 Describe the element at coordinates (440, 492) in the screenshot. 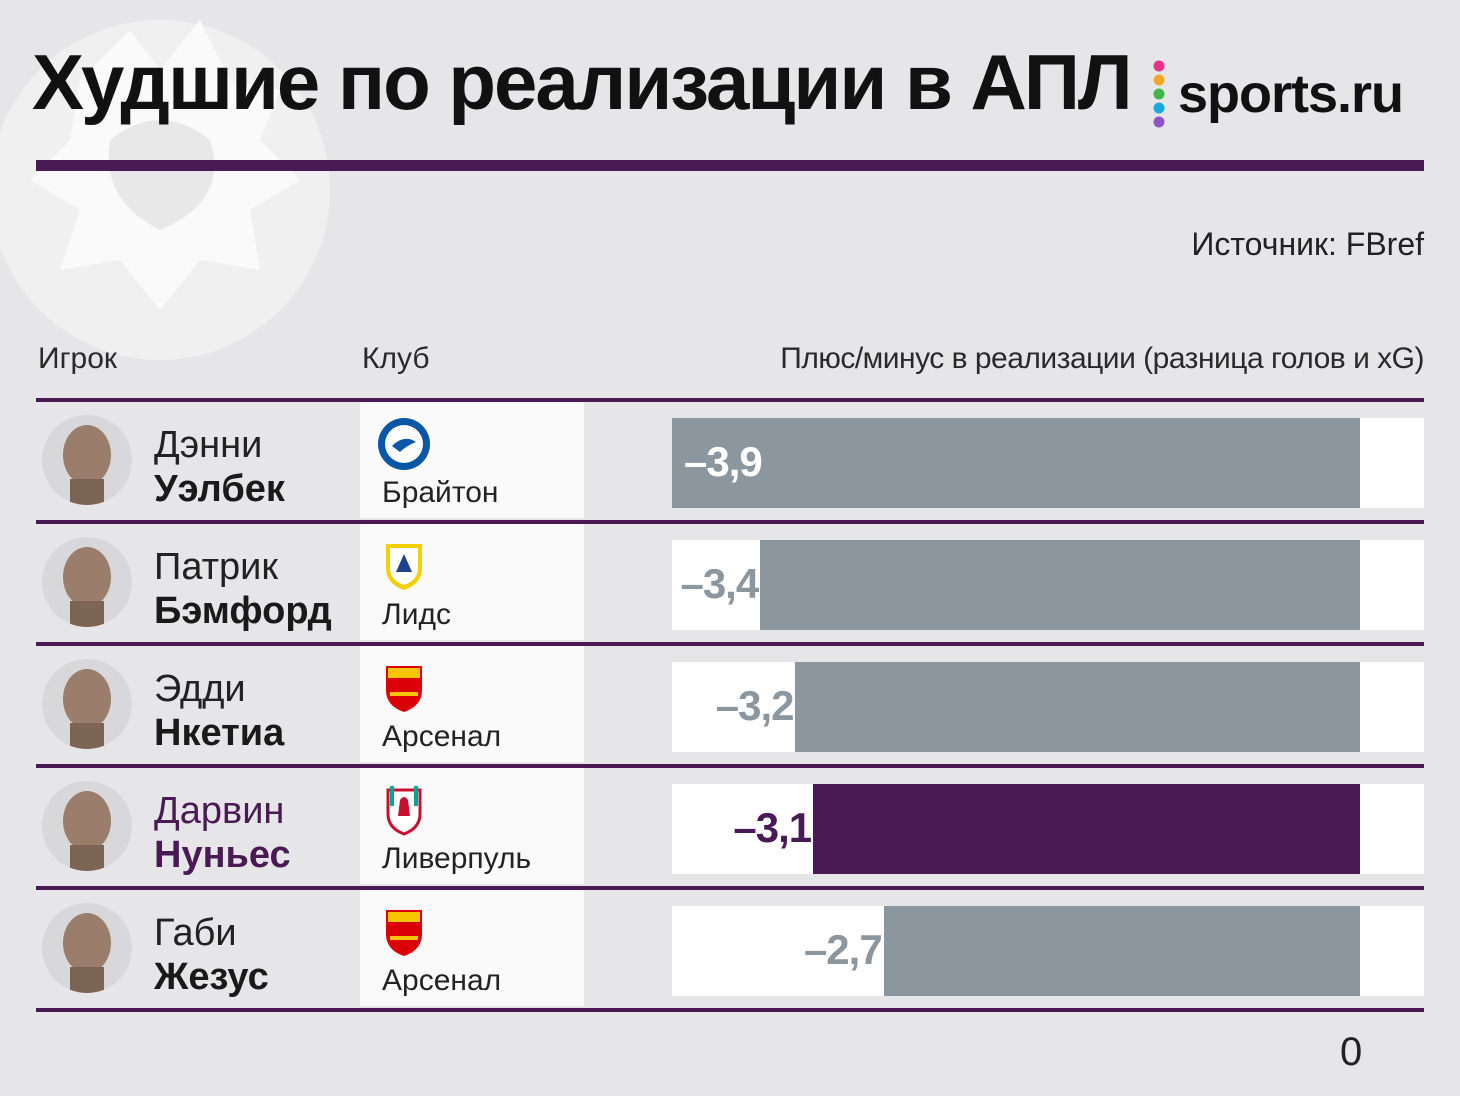

I see `club-name: Брайтон` at that location.